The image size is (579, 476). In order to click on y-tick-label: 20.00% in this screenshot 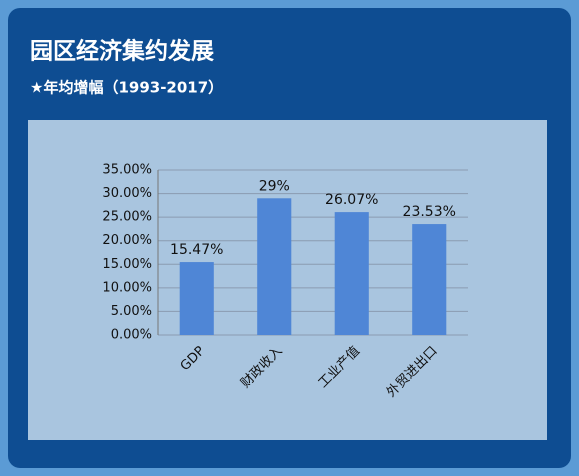, I will do `click(127, 240)`.